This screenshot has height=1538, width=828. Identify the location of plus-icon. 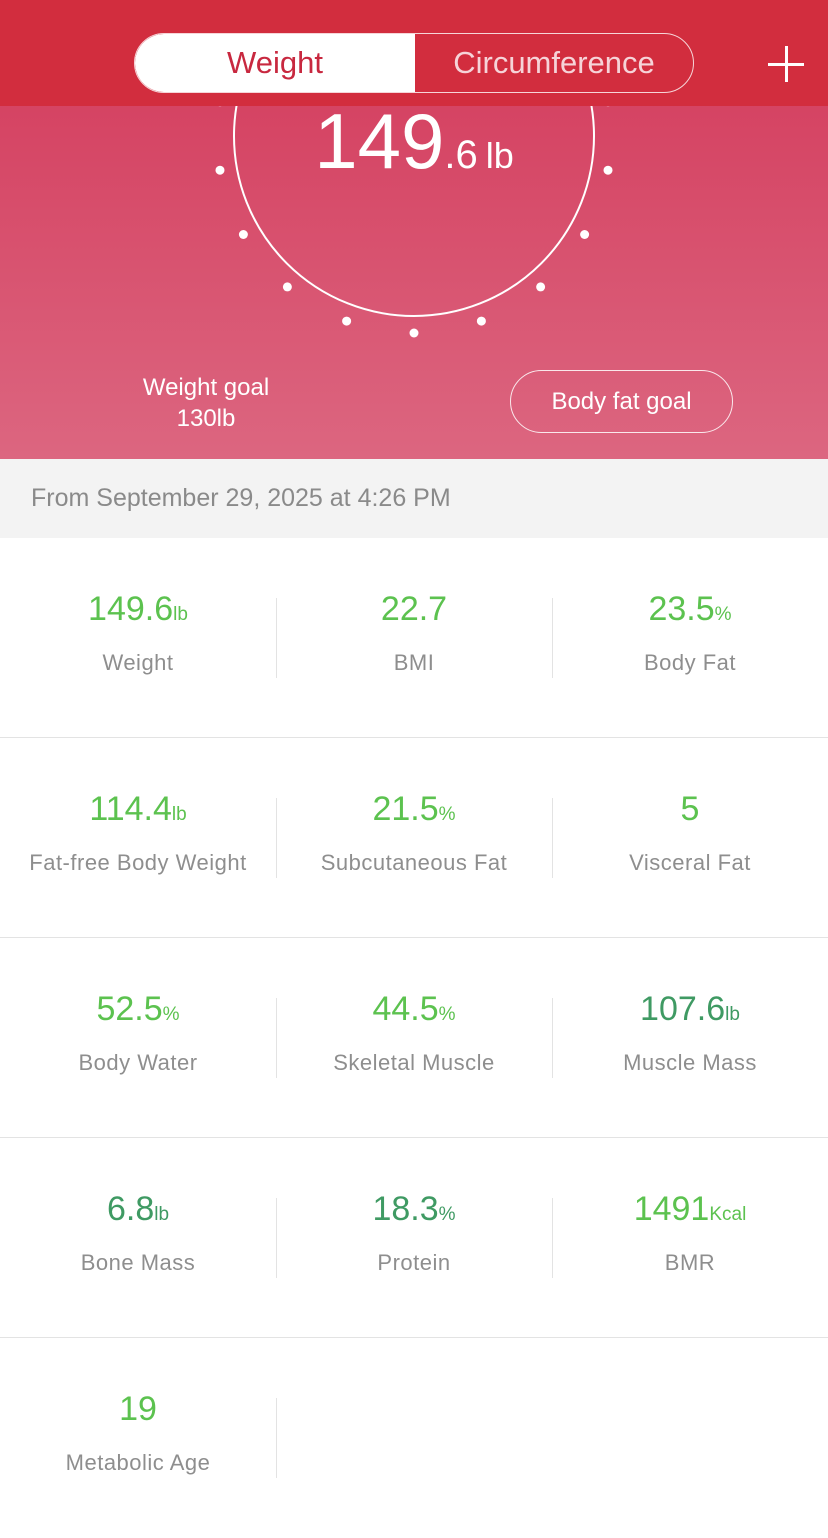
(787, 65).